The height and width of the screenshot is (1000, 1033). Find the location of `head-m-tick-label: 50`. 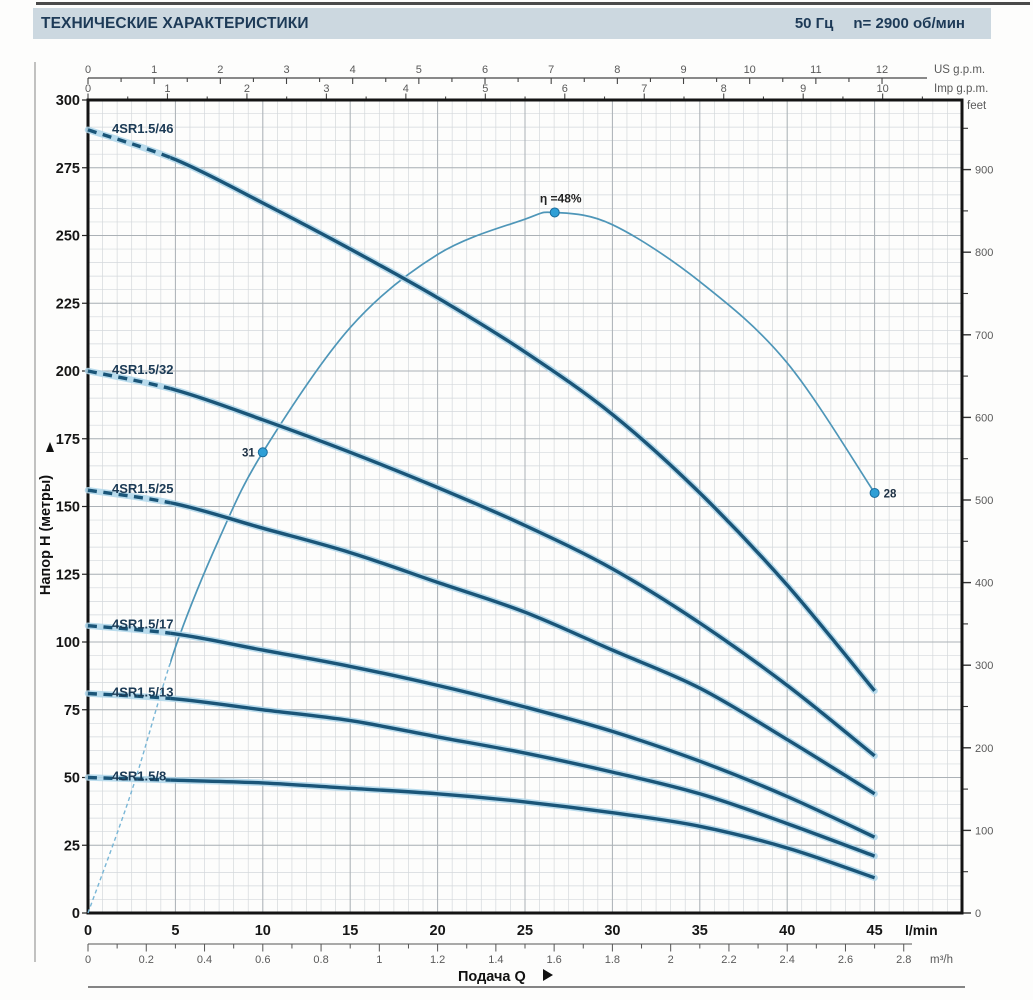

head-m-tick-label: 50 is located at coordinates (72, 779).